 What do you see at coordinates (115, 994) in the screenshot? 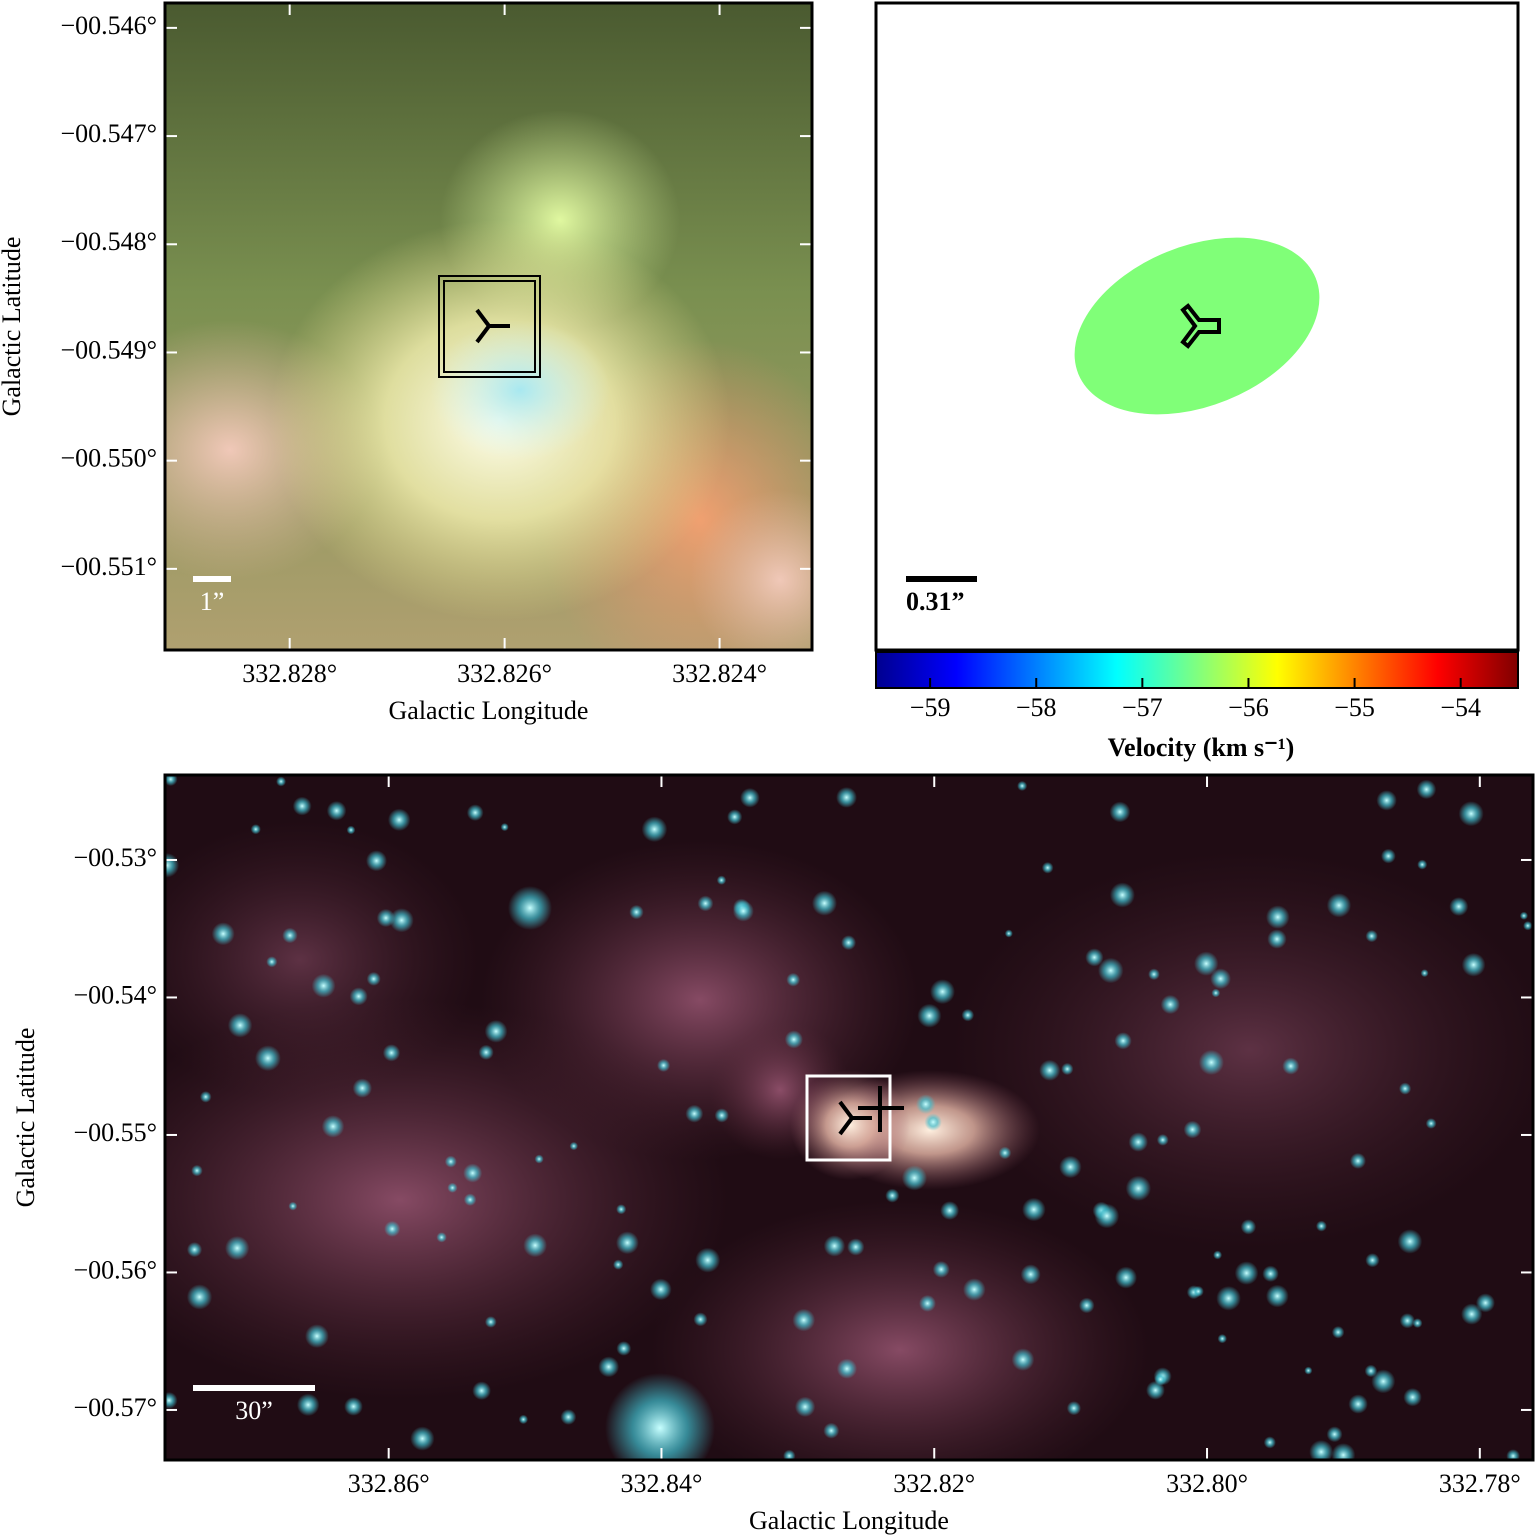
I see `y-tick-label: −00.54°` at bounding box center [115, 994].